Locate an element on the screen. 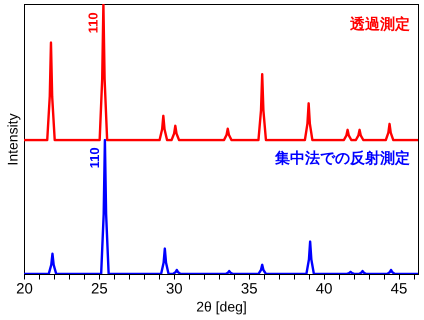 Image resolution: width=424 pixels, height=320 pixels. x-axis-title: 2θ [deg] is located at coordinates (221, 306).